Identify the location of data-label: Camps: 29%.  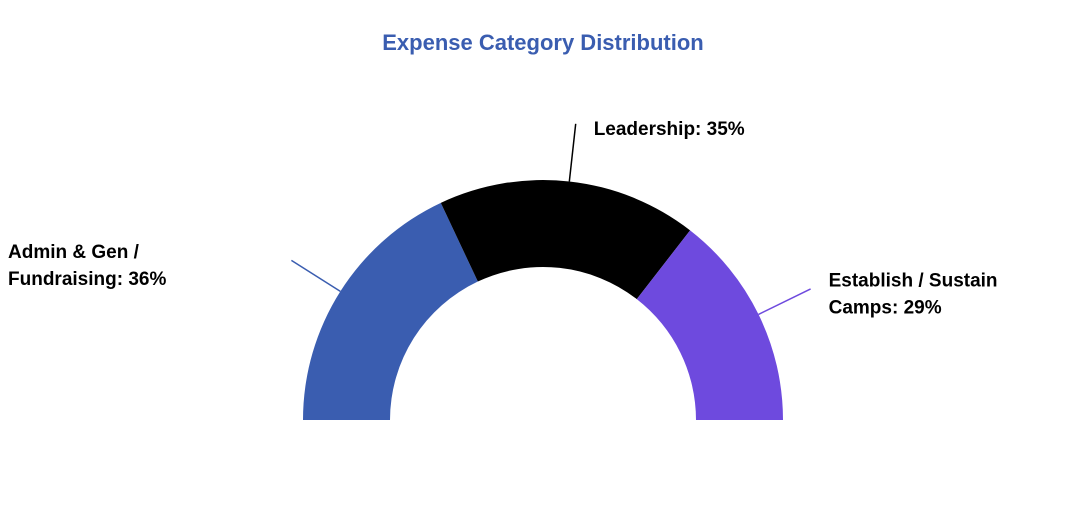
(885, 307).